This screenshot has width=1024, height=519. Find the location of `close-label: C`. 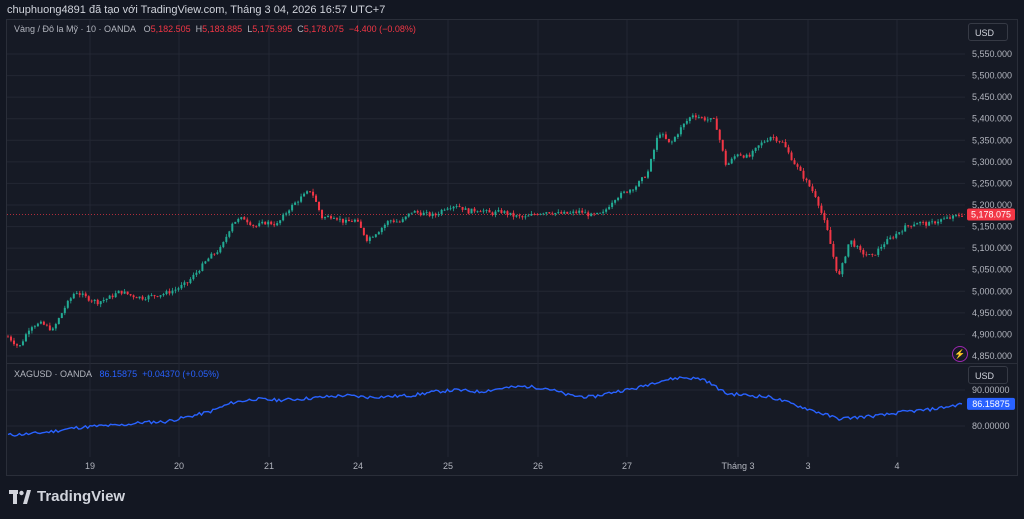

close-label: C is located at coordinates (300, 29).